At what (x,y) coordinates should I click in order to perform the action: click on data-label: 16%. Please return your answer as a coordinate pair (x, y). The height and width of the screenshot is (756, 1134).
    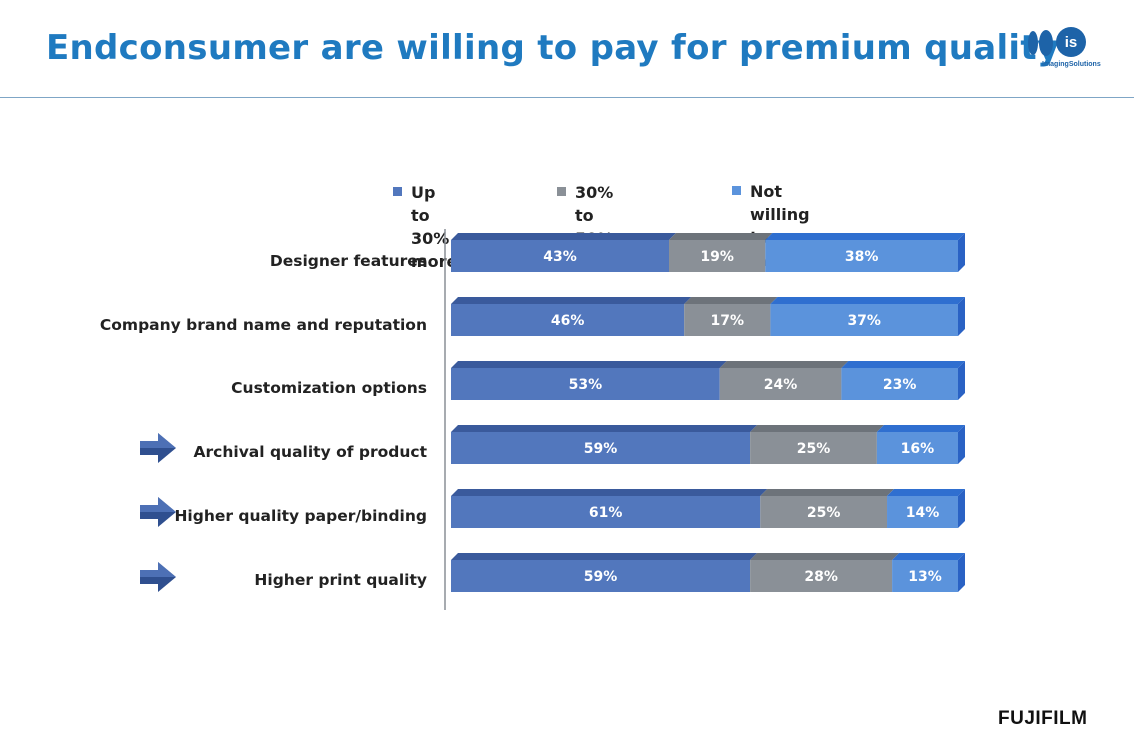
    Looking at the image, I should click on (918, 449).